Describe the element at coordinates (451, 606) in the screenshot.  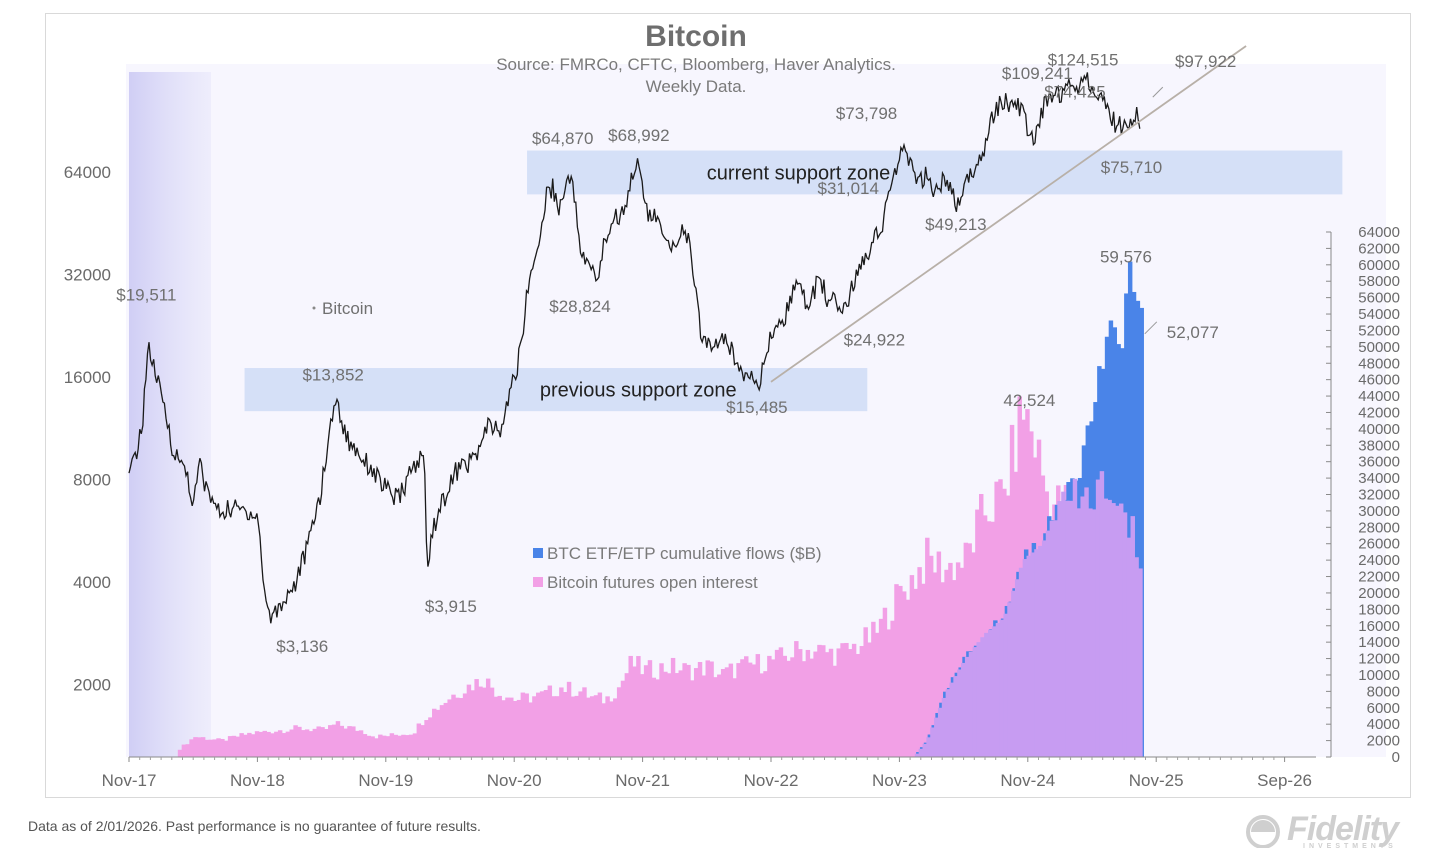
I see `price-annotation: $3,915` at that location.